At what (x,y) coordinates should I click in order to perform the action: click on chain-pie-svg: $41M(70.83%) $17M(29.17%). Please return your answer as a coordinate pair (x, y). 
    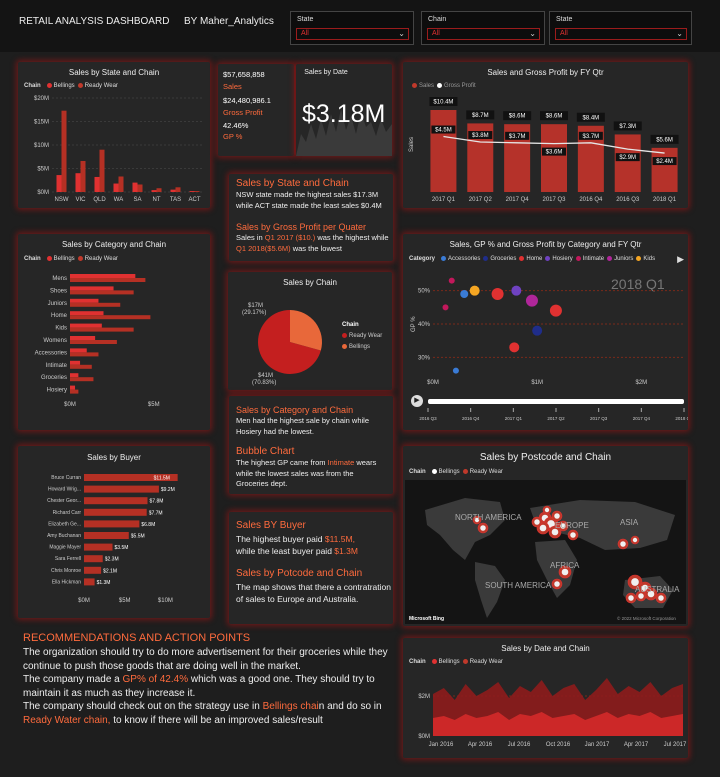
    Looking at the image, I should click on (282, 344).